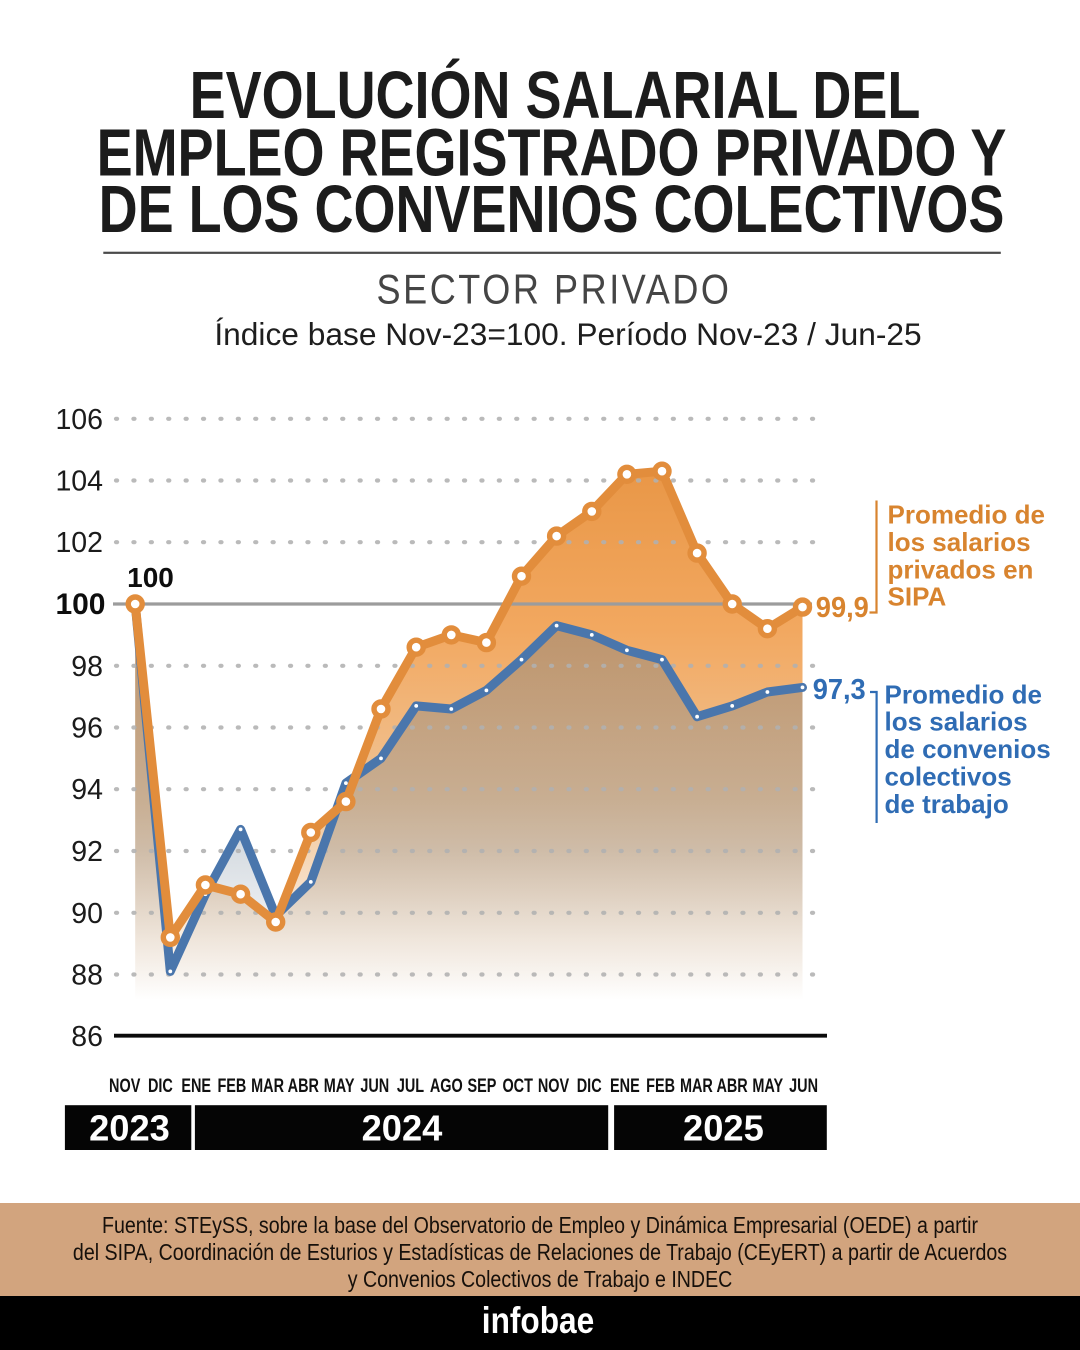 Image resolution: width=1080 pixels, height=1350 pixels. Describe the element at coordinates (968, 749) in the screenshot. I see `svg-text: de convenios` at that location.